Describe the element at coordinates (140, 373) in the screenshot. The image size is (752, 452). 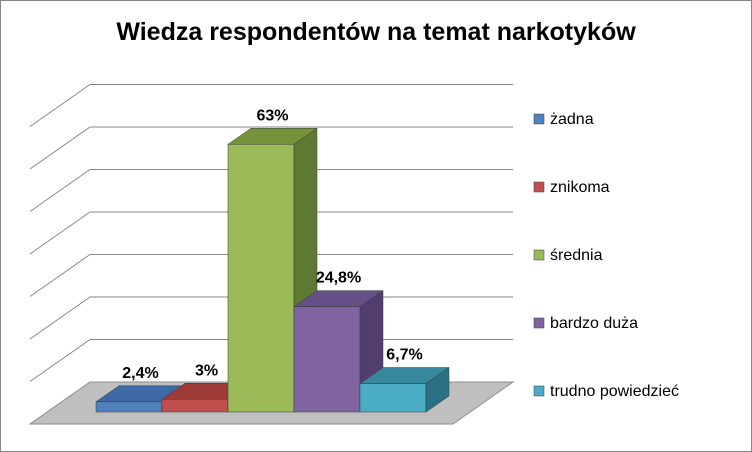
I see `data-label: 2,4%` at that location.